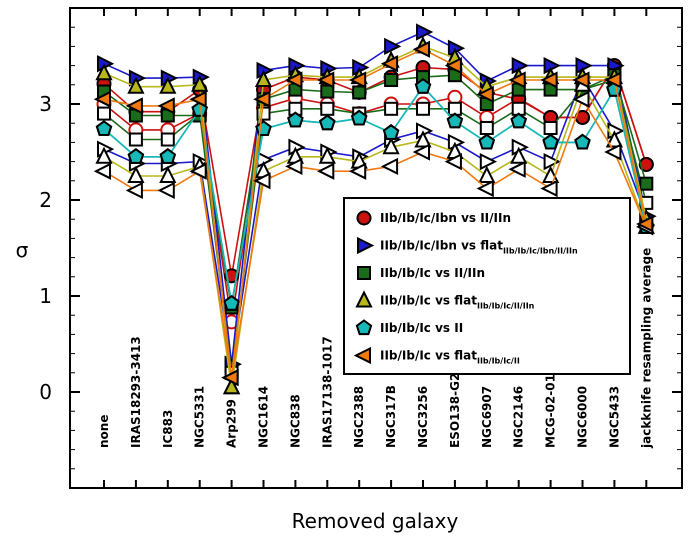 This screenshot has height=538, width=697. What do you see at coordinates (391, 416) in the screenshot?
I see `x-category-label: NGC317B` at bounding box center [391, 416].